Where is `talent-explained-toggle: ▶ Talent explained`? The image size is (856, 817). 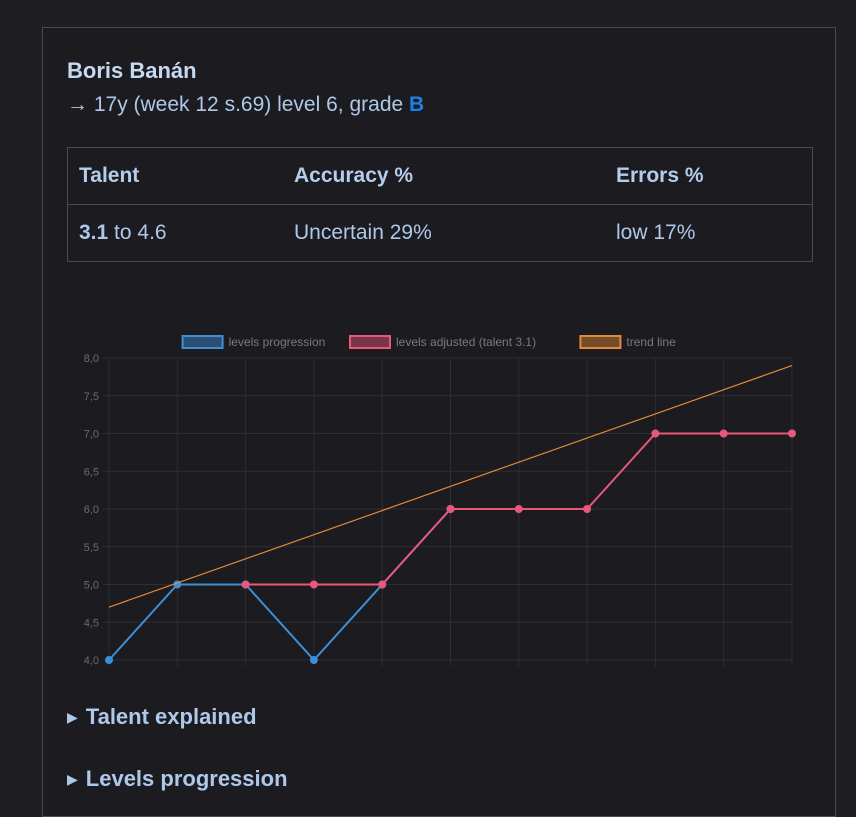 talent-explained-toggle: ▶ Talent explained is located at coordinates (162, 717).